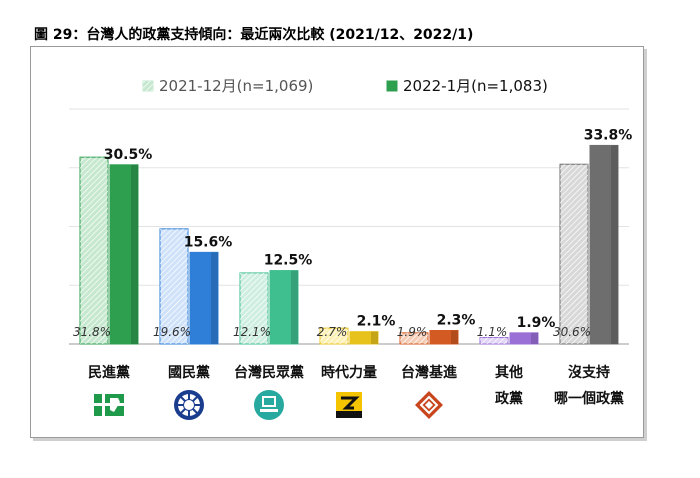  I want to click on legend-label: 2021-12月(n=1,069), so click(236, 86).